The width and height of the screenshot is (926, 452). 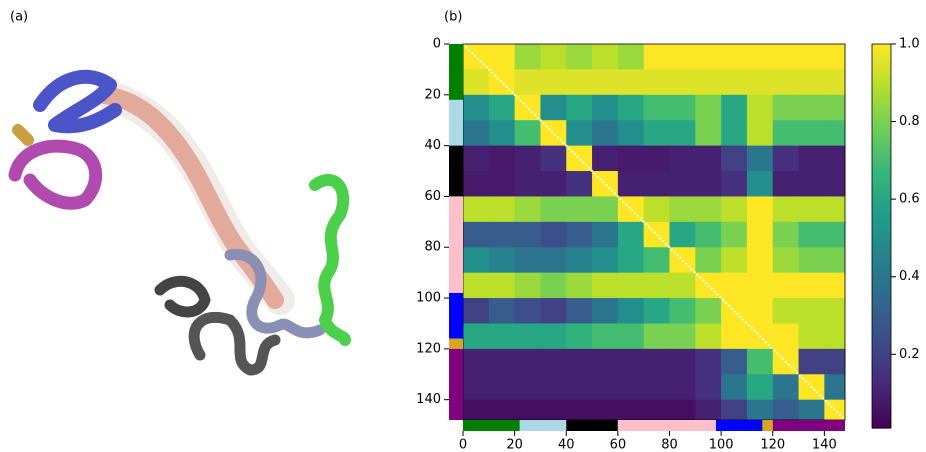 What do you see at coordinates (432, 145) in the screenshot?
I see `y-tick-label: 40` at bounding box center [432, 145].